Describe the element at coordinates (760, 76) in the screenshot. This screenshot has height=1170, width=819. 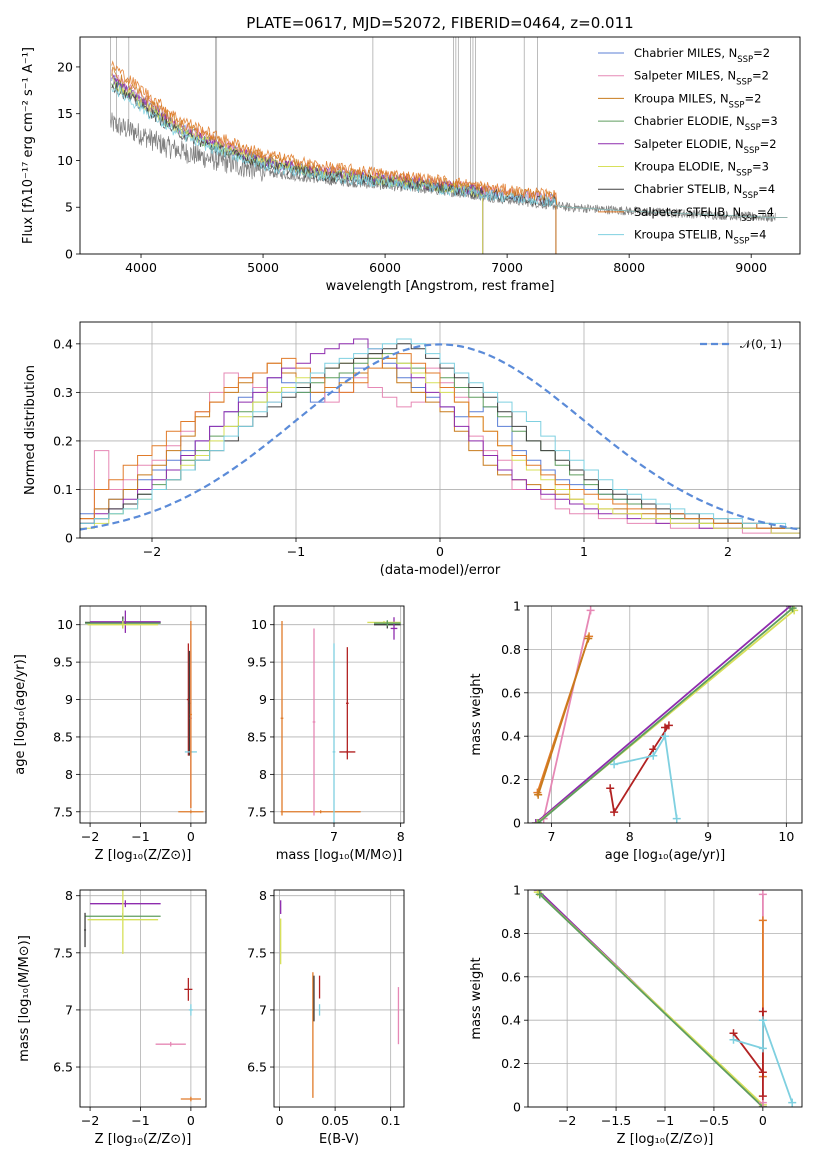
I see `legend-suffix: =2` at that location.